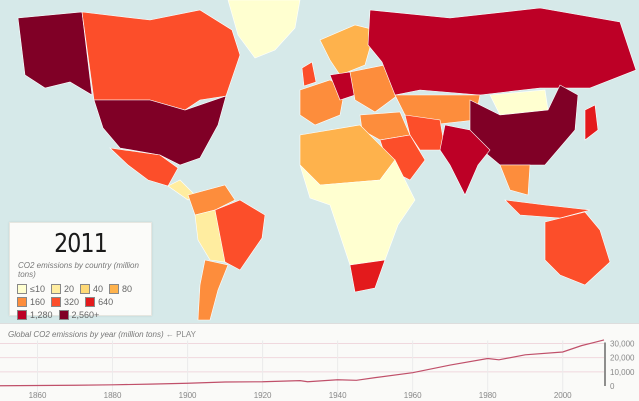  What do you see at coordinates (81, 244) in the screenshot?
I see `year-label: 2011` at bounding box center [81, 244].